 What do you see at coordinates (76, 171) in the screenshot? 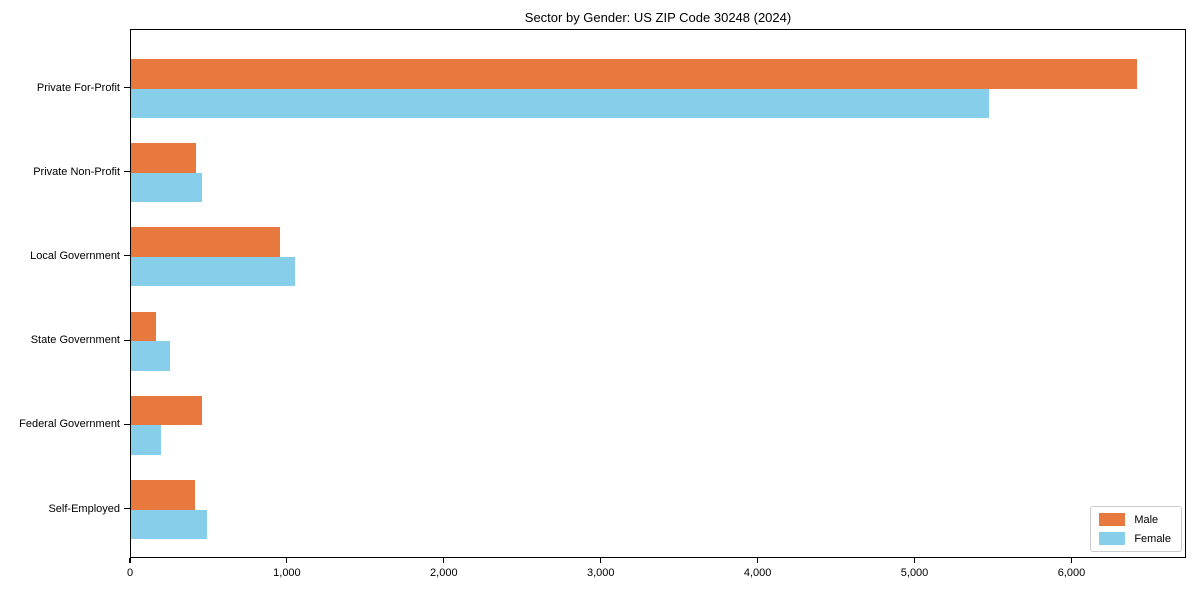
I see `y-tick-label: Private Non-Profit` at bounding box center [76, 171].